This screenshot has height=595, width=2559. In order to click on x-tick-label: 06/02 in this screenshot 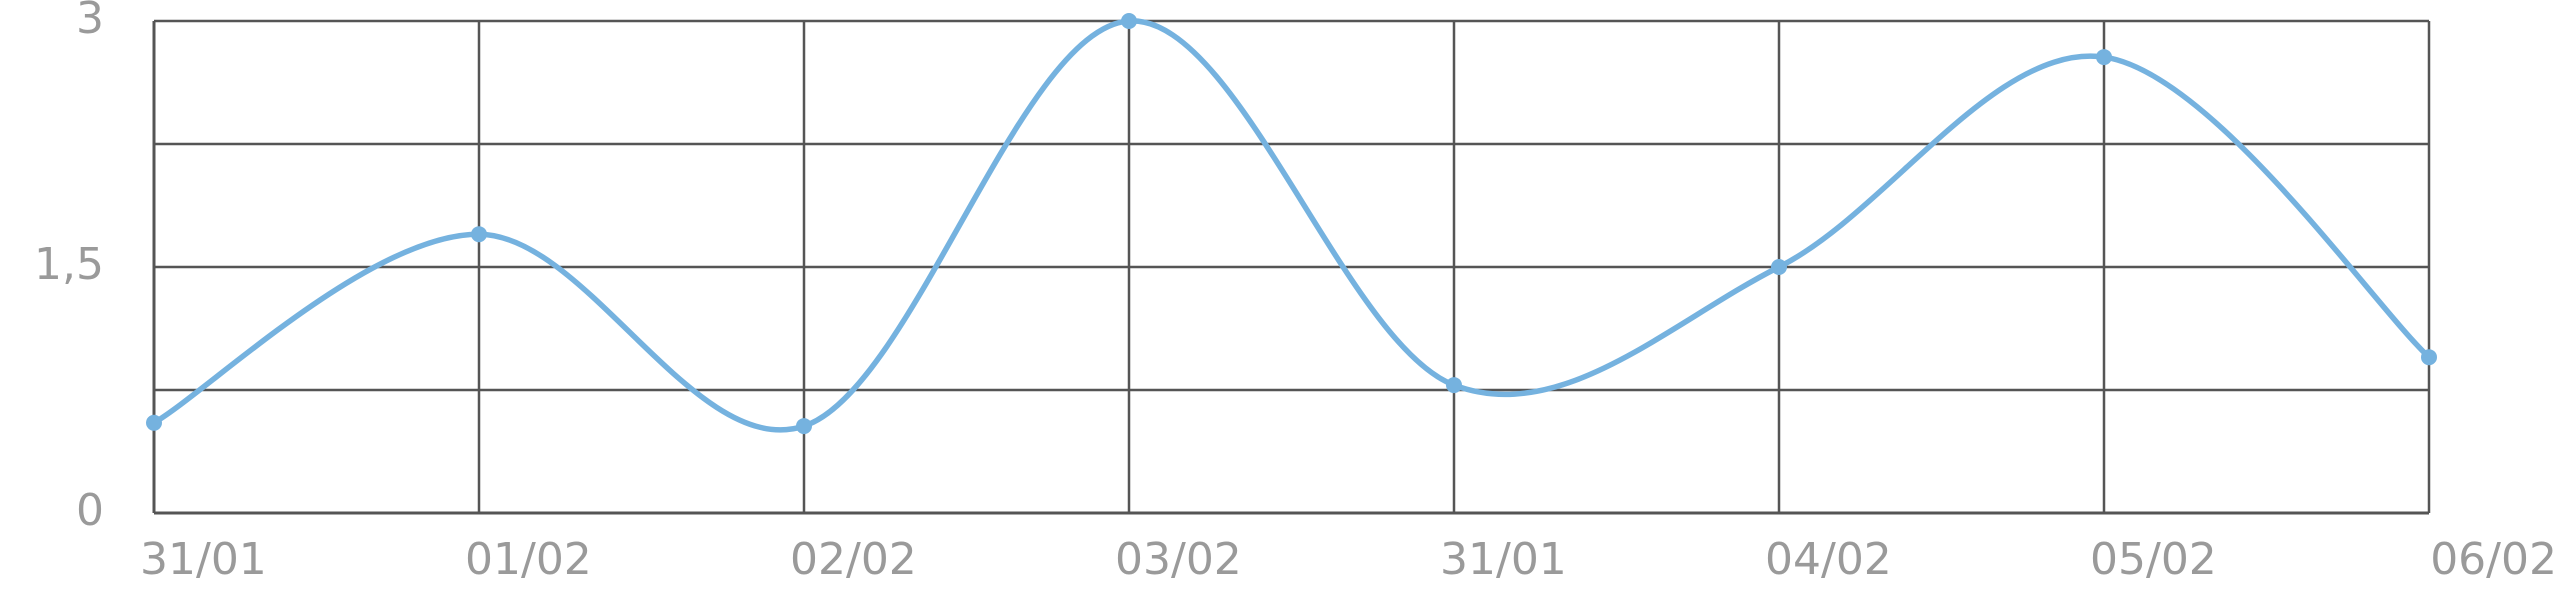, I will do `click(2493, 559)`.